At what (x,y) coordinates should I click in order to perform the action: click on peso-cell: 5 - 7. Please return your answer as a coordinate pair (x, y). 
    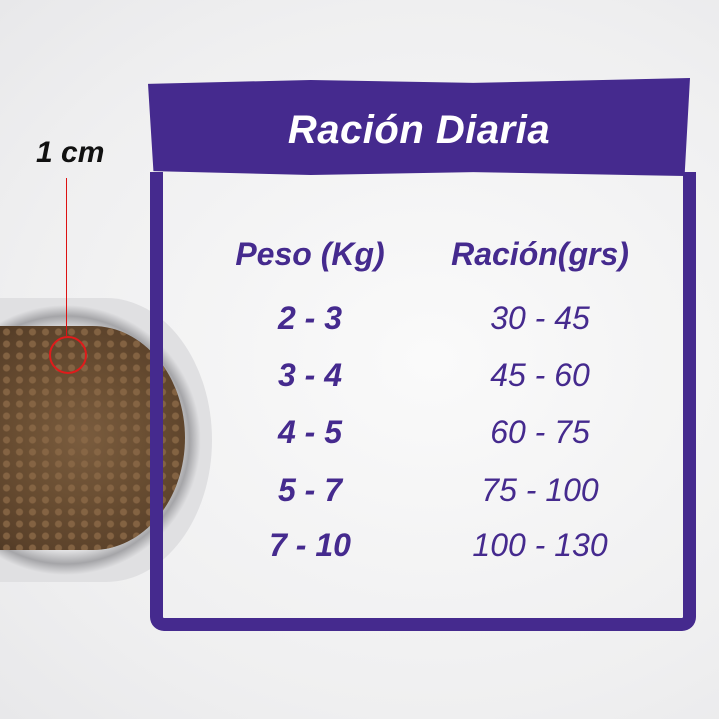
    Looking at the image, I should click on (310, 490).